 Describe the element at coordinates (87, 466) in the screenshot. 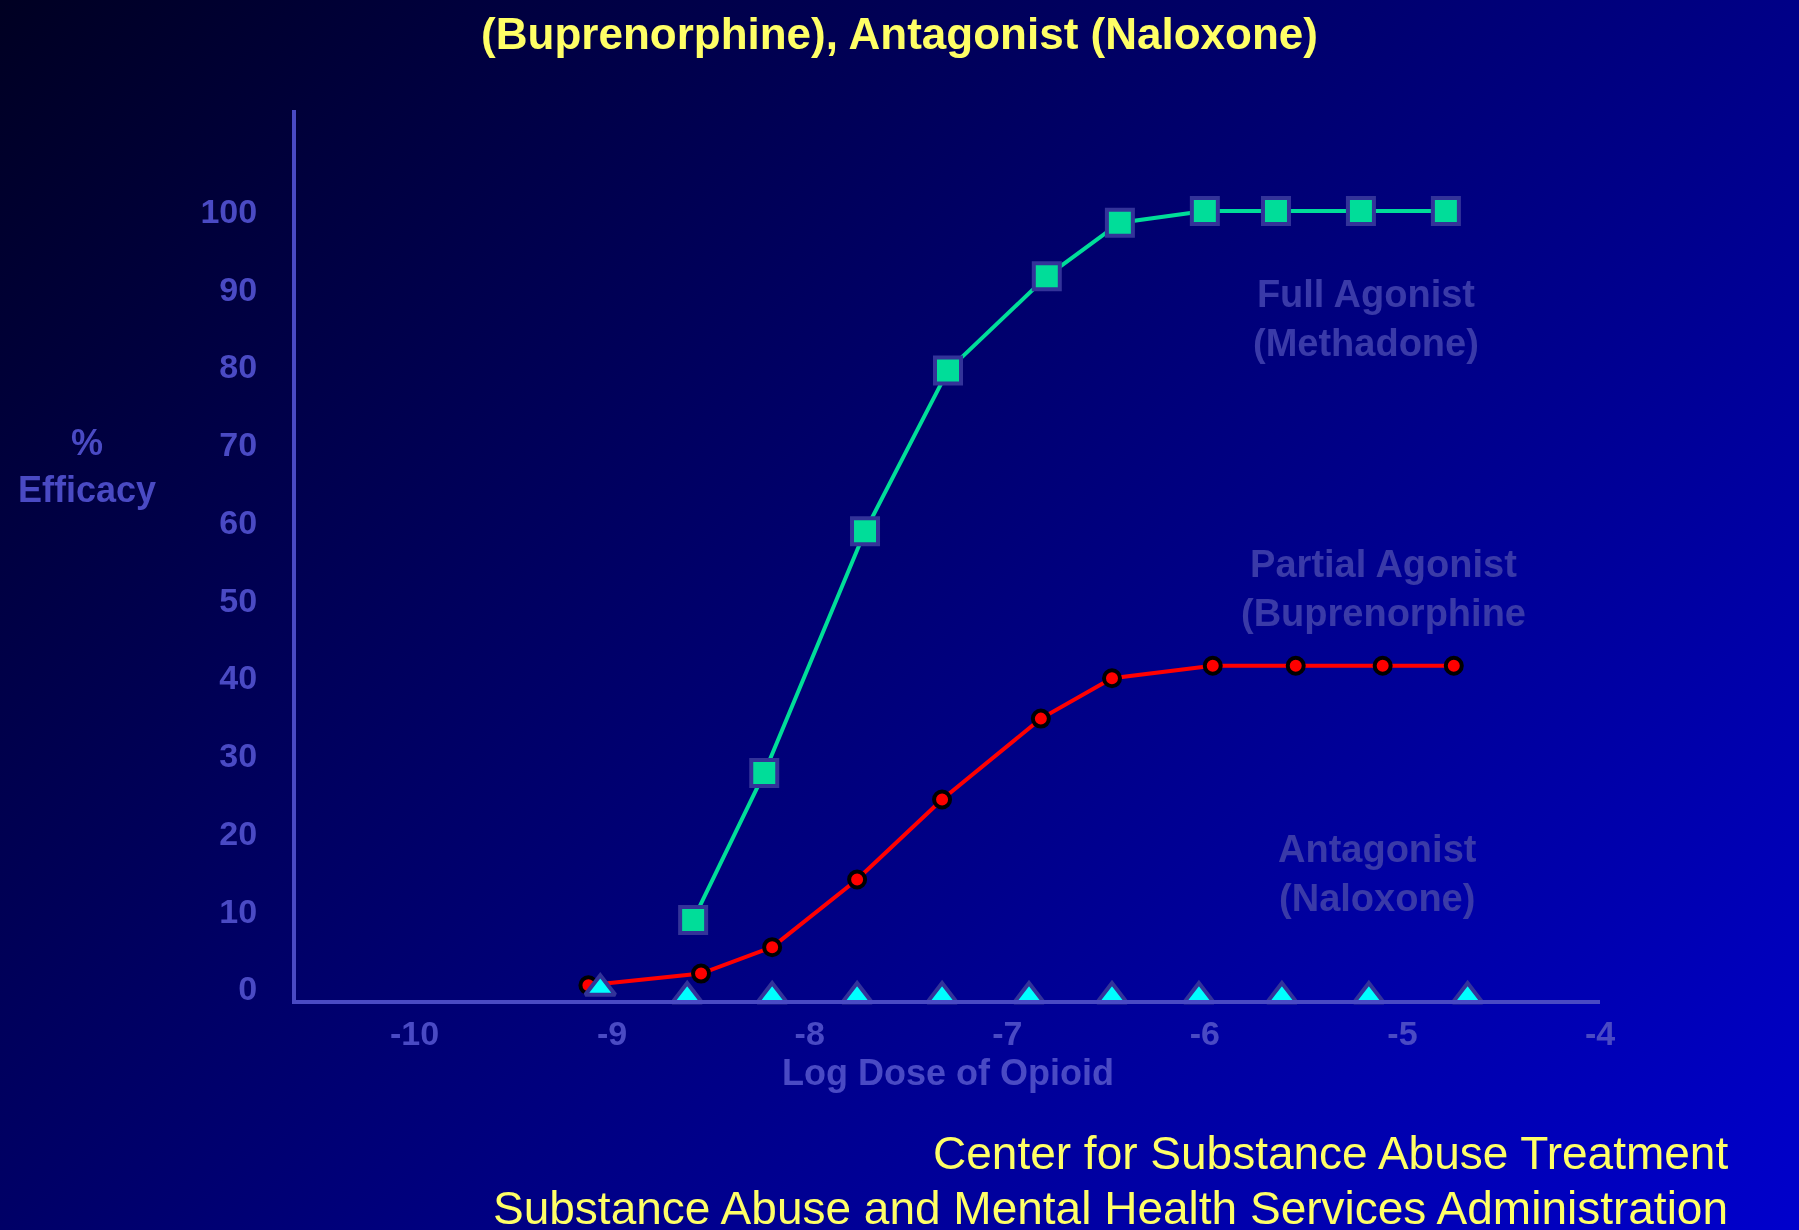

I see `y-axis-title: % Efficacy` at that location.